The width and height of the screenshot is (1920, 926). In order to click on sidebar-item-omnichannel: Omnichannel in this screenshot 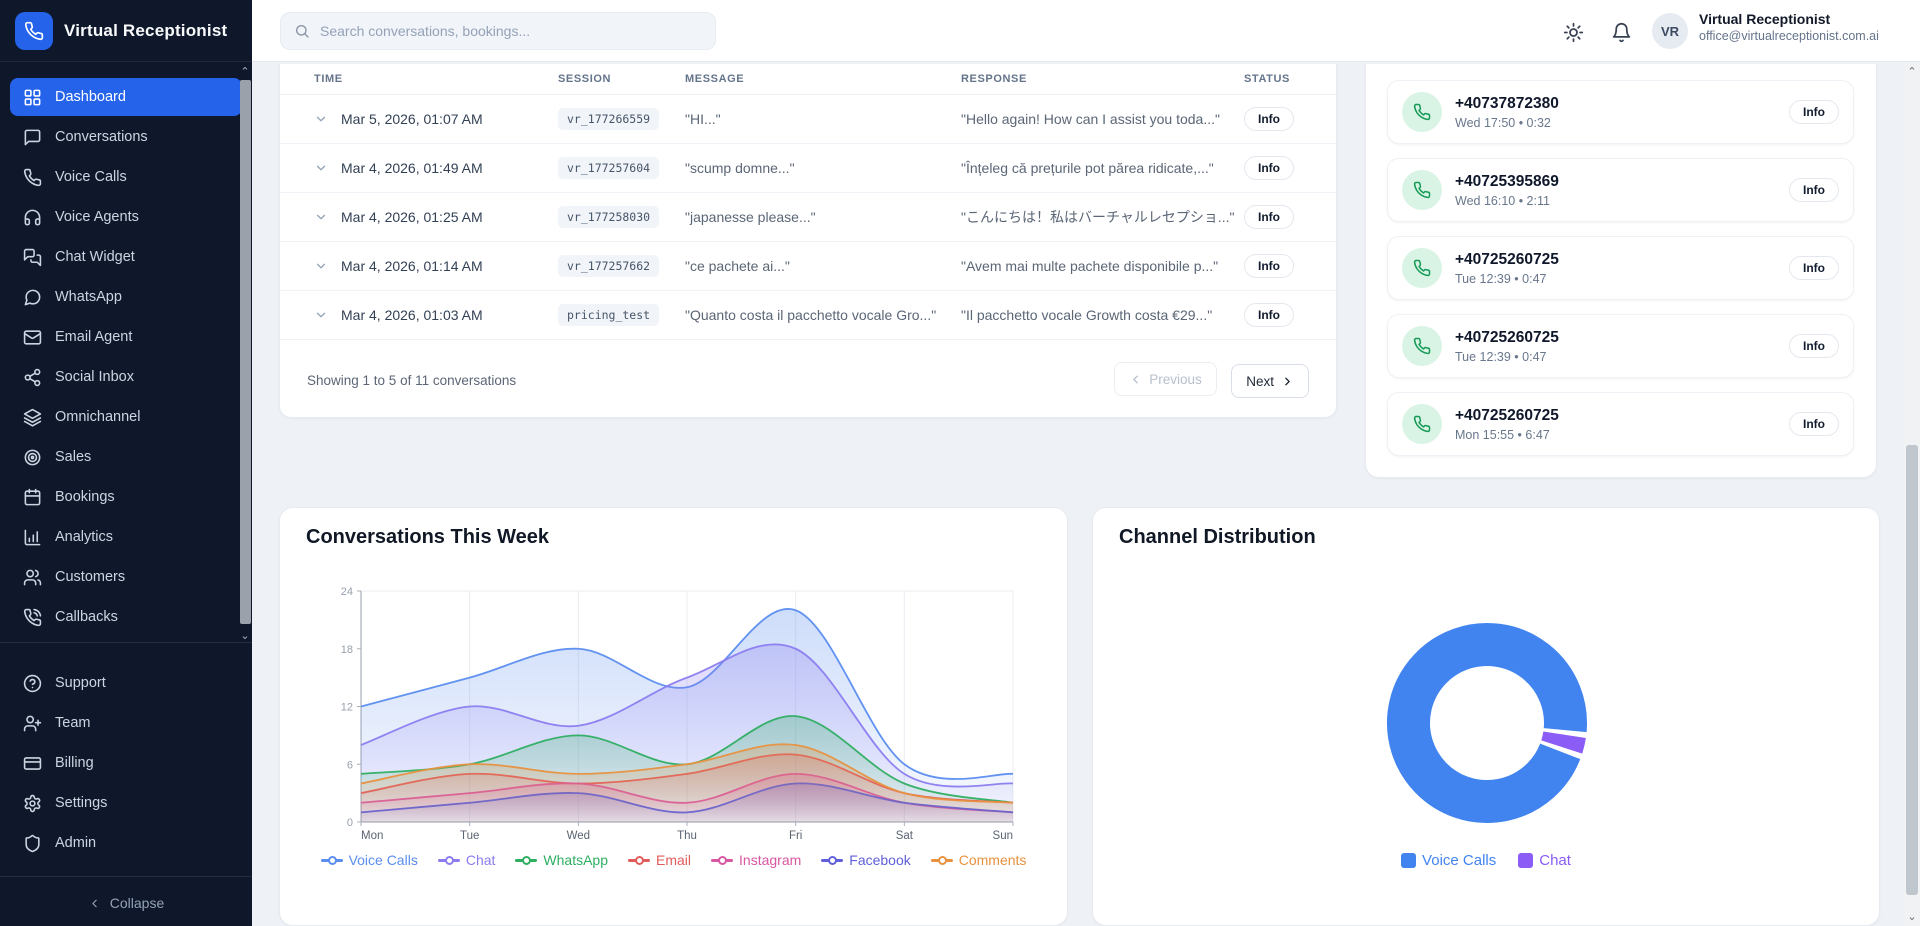, I will do `click(126, 417)`.